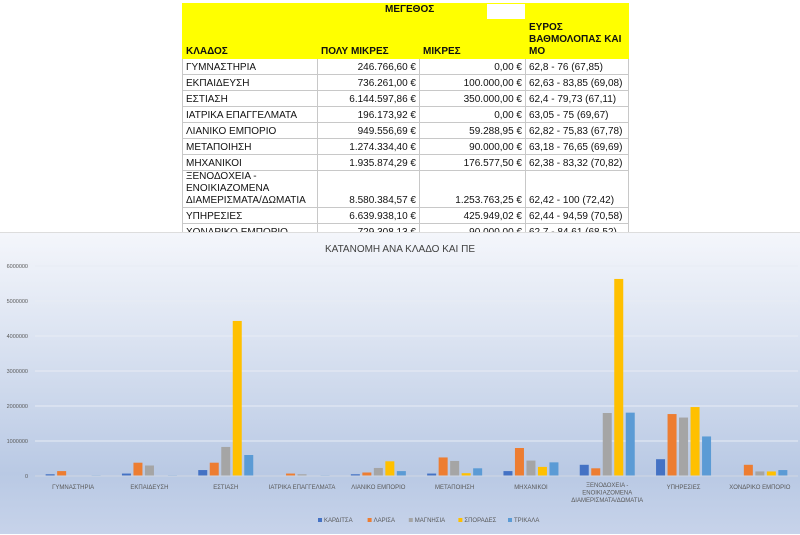 This screenshot has width=800, height=535. What do you see at coordinates (17, 267) in the screenshot?
I see `y-tick-label: 6000000` at bounding box center [17, 267].